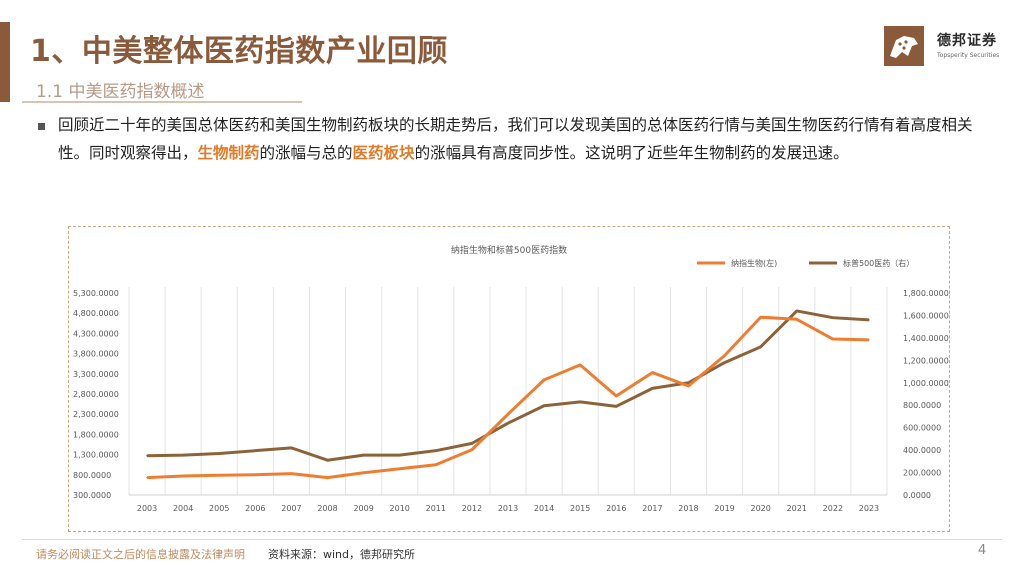  What do you see at coordinates (147, 508) in the screenshot?
I see `x-tick-label: 2003` at bounding box center [147, 508].